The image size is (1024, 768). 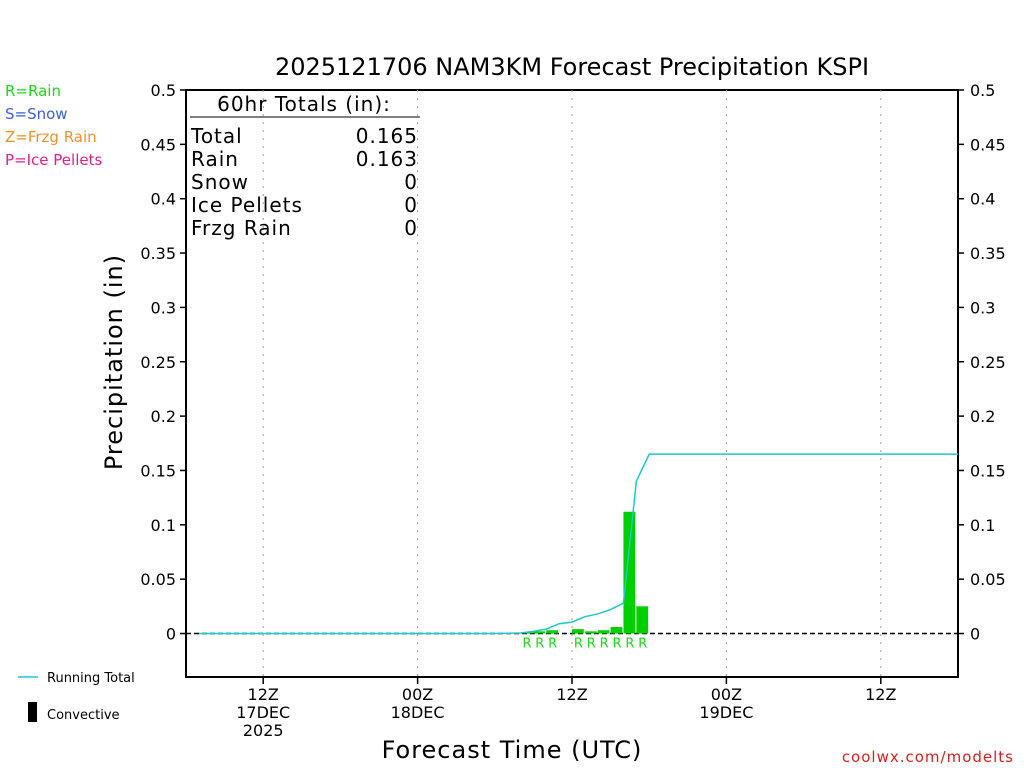 I want to click on y-tick-label-right-7: 0.35, so click(x=988, y=253).